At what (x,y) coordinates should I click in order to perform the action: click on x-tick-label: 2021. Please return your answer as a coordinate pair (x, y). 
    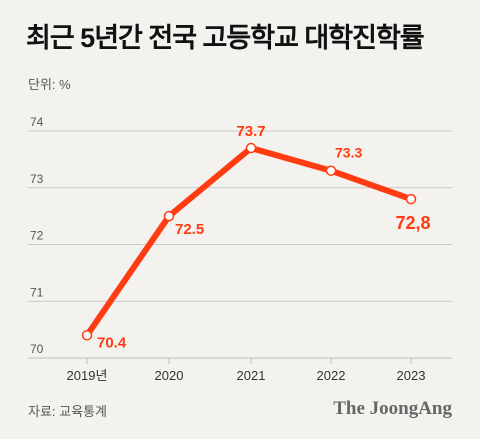
    Looking at the image, I should click on (251, 375).